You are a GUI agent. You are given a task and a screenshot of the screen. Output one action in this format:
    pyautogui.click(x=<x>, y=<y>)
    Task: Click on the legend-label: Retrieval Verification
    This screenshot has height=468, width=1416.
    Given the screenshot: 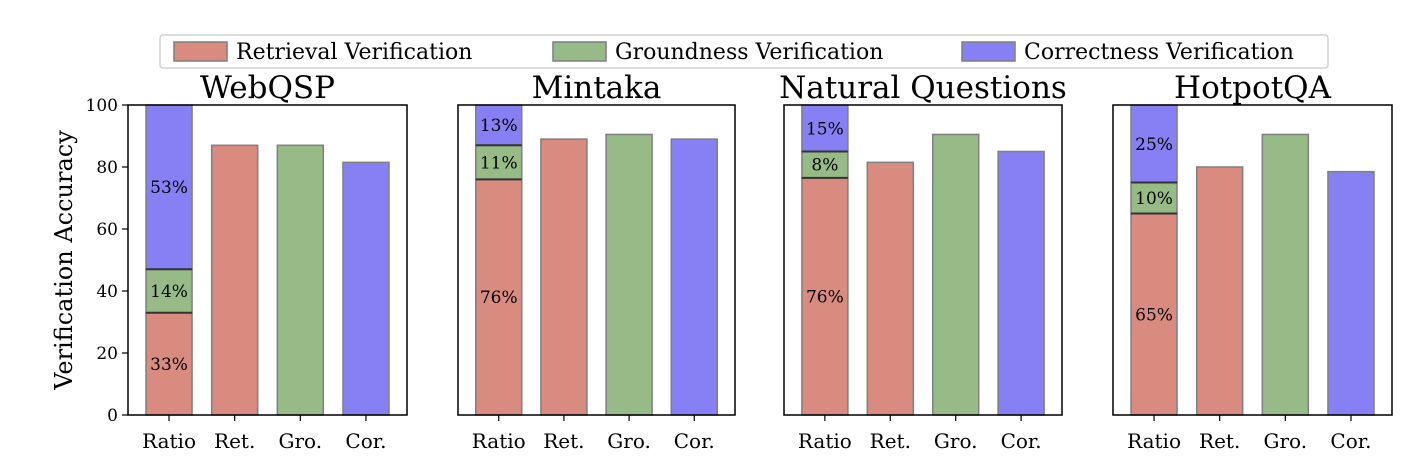 What is the action you would take?
    pyautogui.click(x=354, y=52)
    